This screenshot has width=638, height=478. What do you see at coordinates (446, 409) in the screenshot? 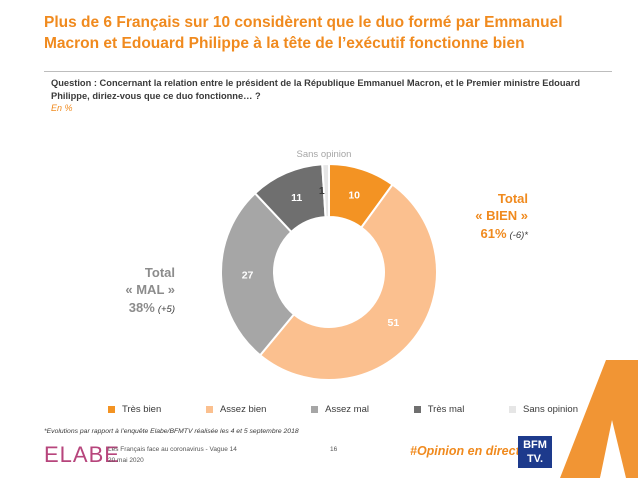
I see `legend-label: Très mal` at bounding box center [446, 409].